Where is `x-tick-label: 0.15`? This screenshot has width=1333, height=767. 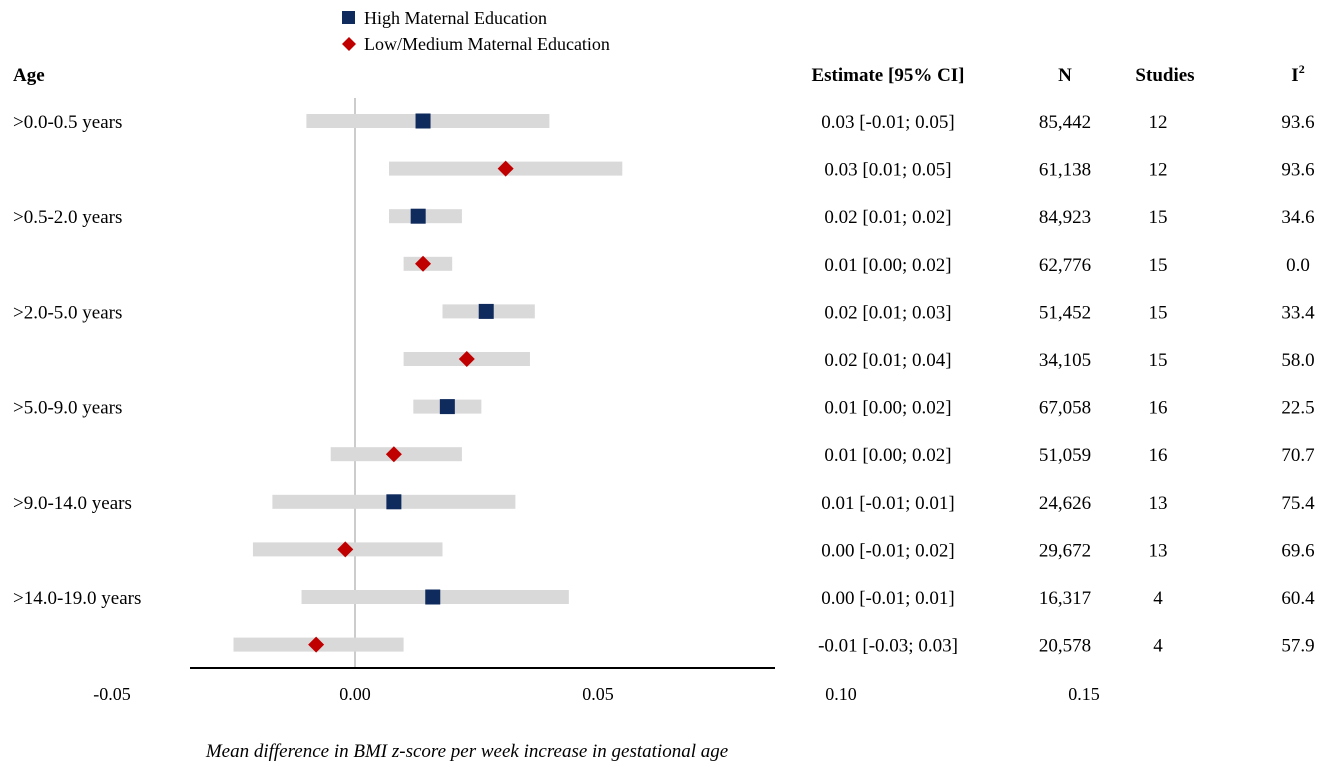
x-tick-label: 0.15 is located at coordinates (1084, 694).